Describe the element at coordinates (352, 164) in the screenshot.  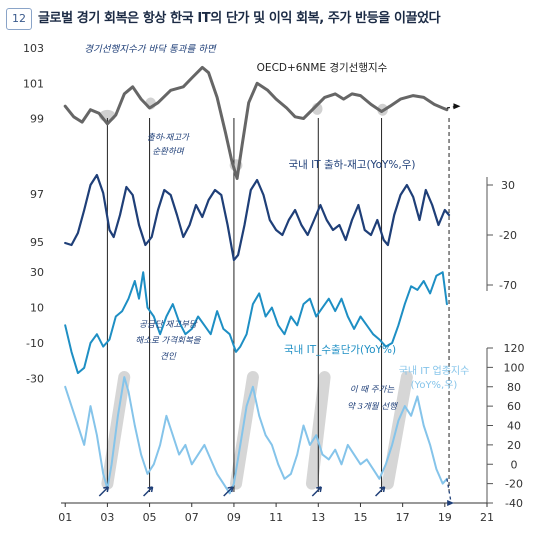
I see `series-label: 국내 IT 출하-재고(YoY%,우)` at that location.